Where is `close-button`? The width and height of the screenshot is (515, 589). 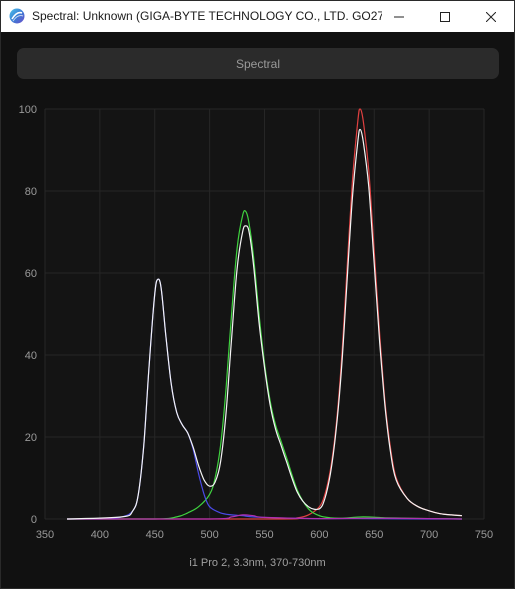 close-button is located at coordinates (491, 16).